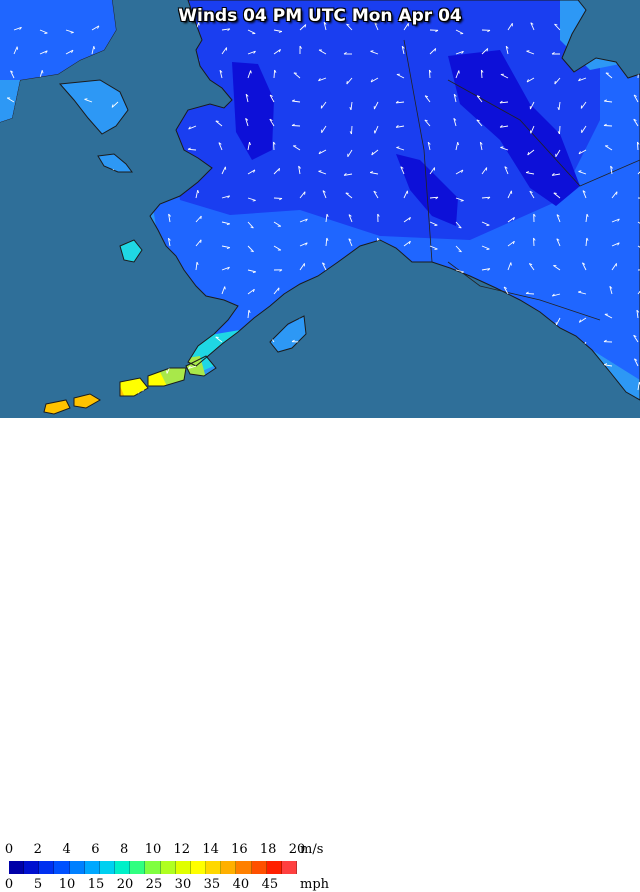 This screenshot has width=640, height=892. I want to click on legend-color-bar, so click(153, 867).